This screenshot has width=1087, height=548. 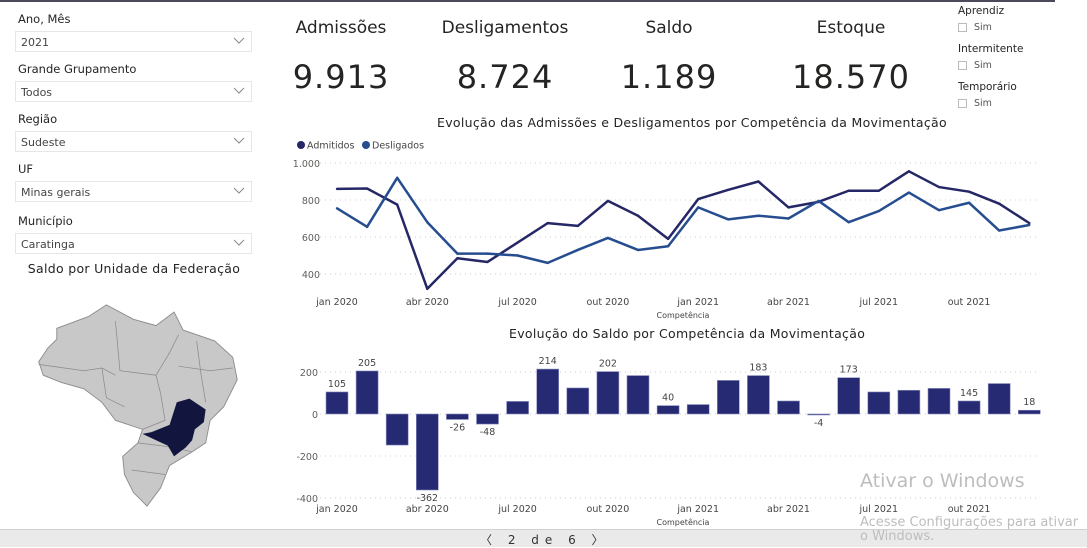 What do you see at coordinates (683, 220) in the screenshot?
I see `series-line-desligados` at bounding box center [683, 220].